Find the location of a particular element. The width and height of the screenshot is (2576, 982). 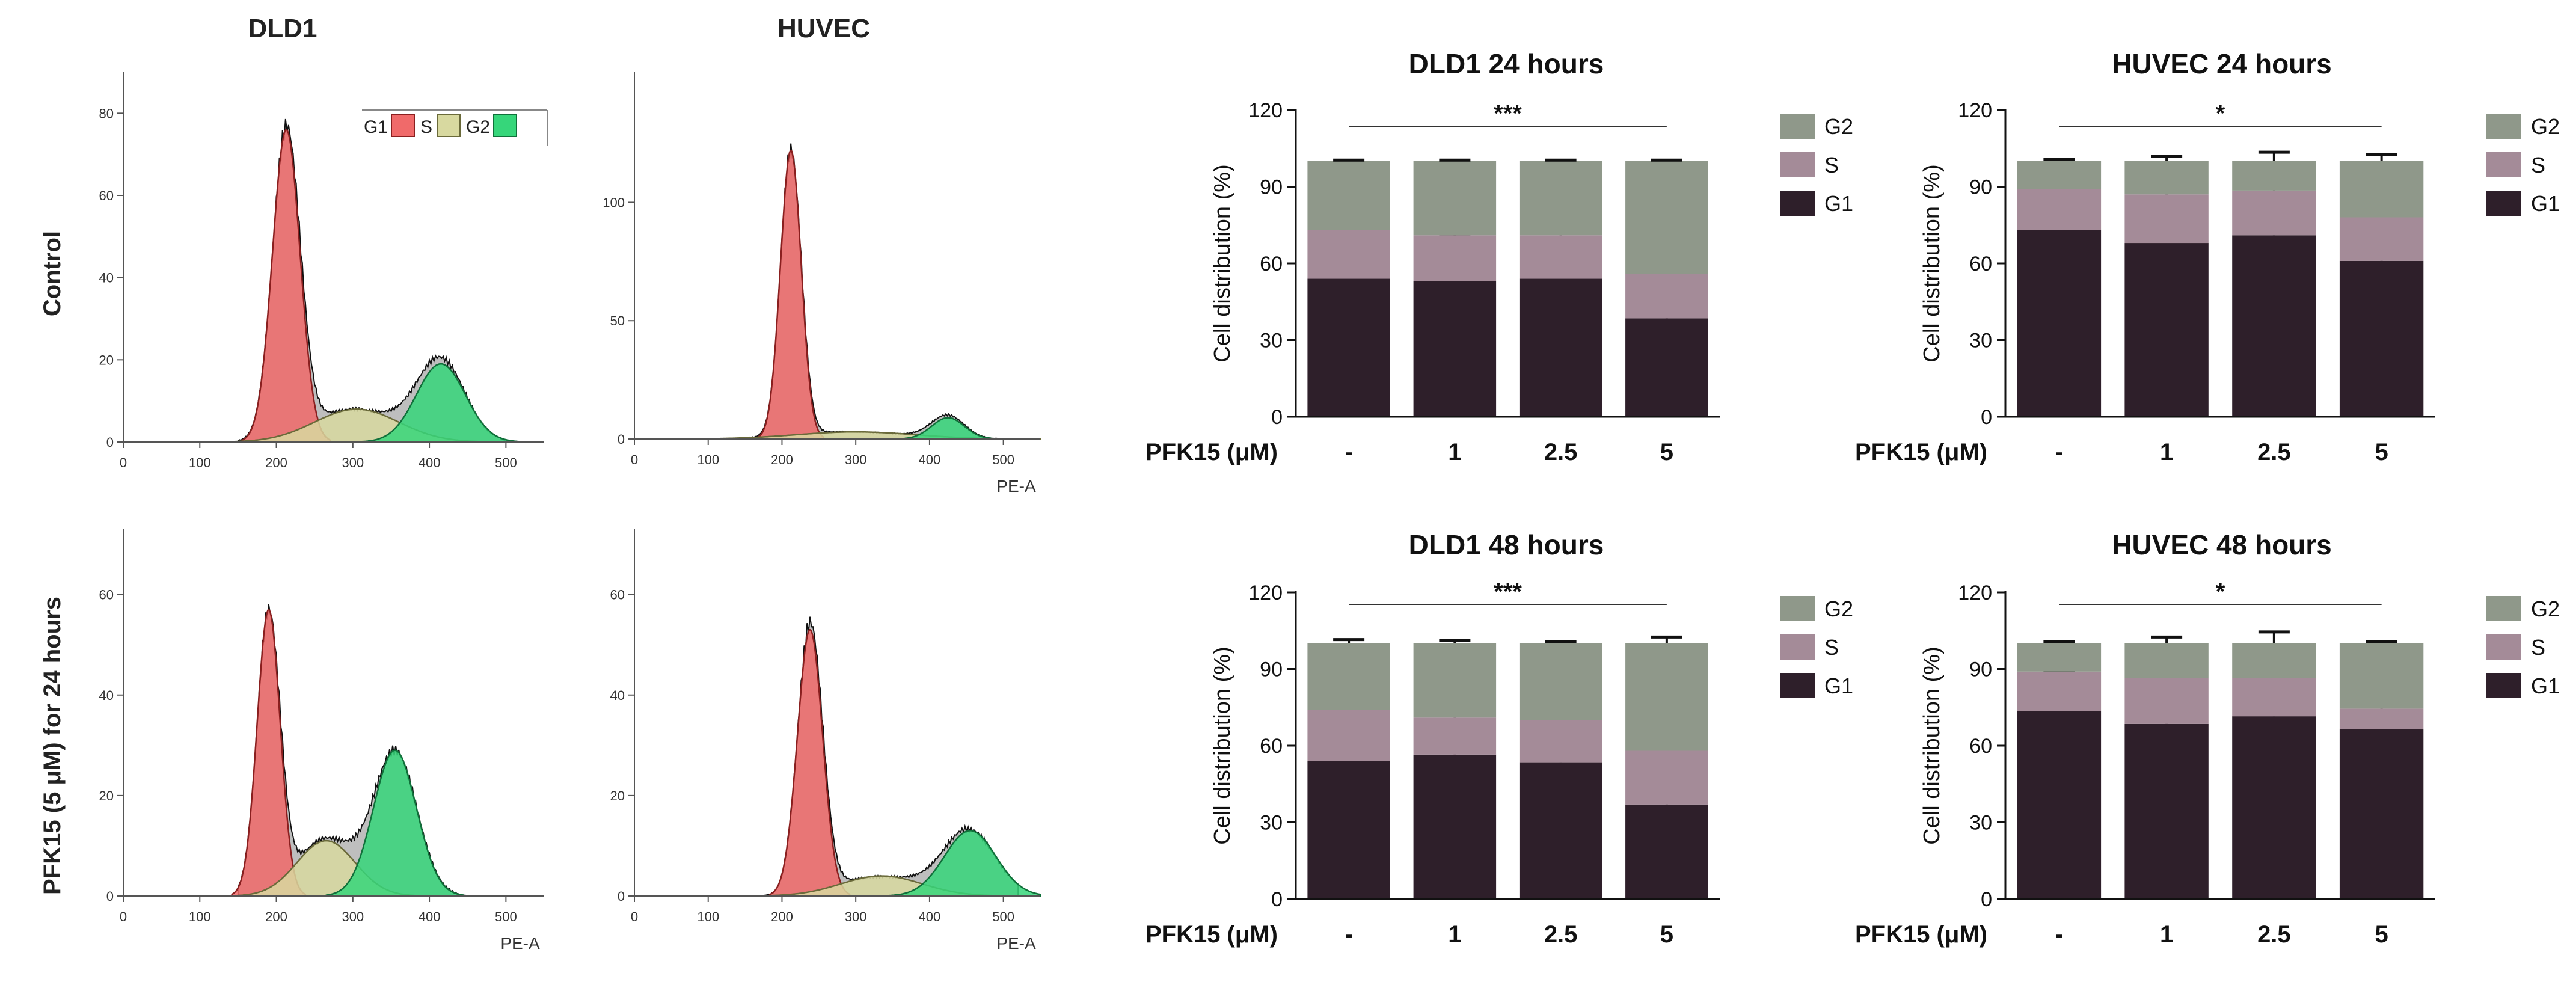

chart-title: DLD1 24 hours is located at coordinates (1506, 63).